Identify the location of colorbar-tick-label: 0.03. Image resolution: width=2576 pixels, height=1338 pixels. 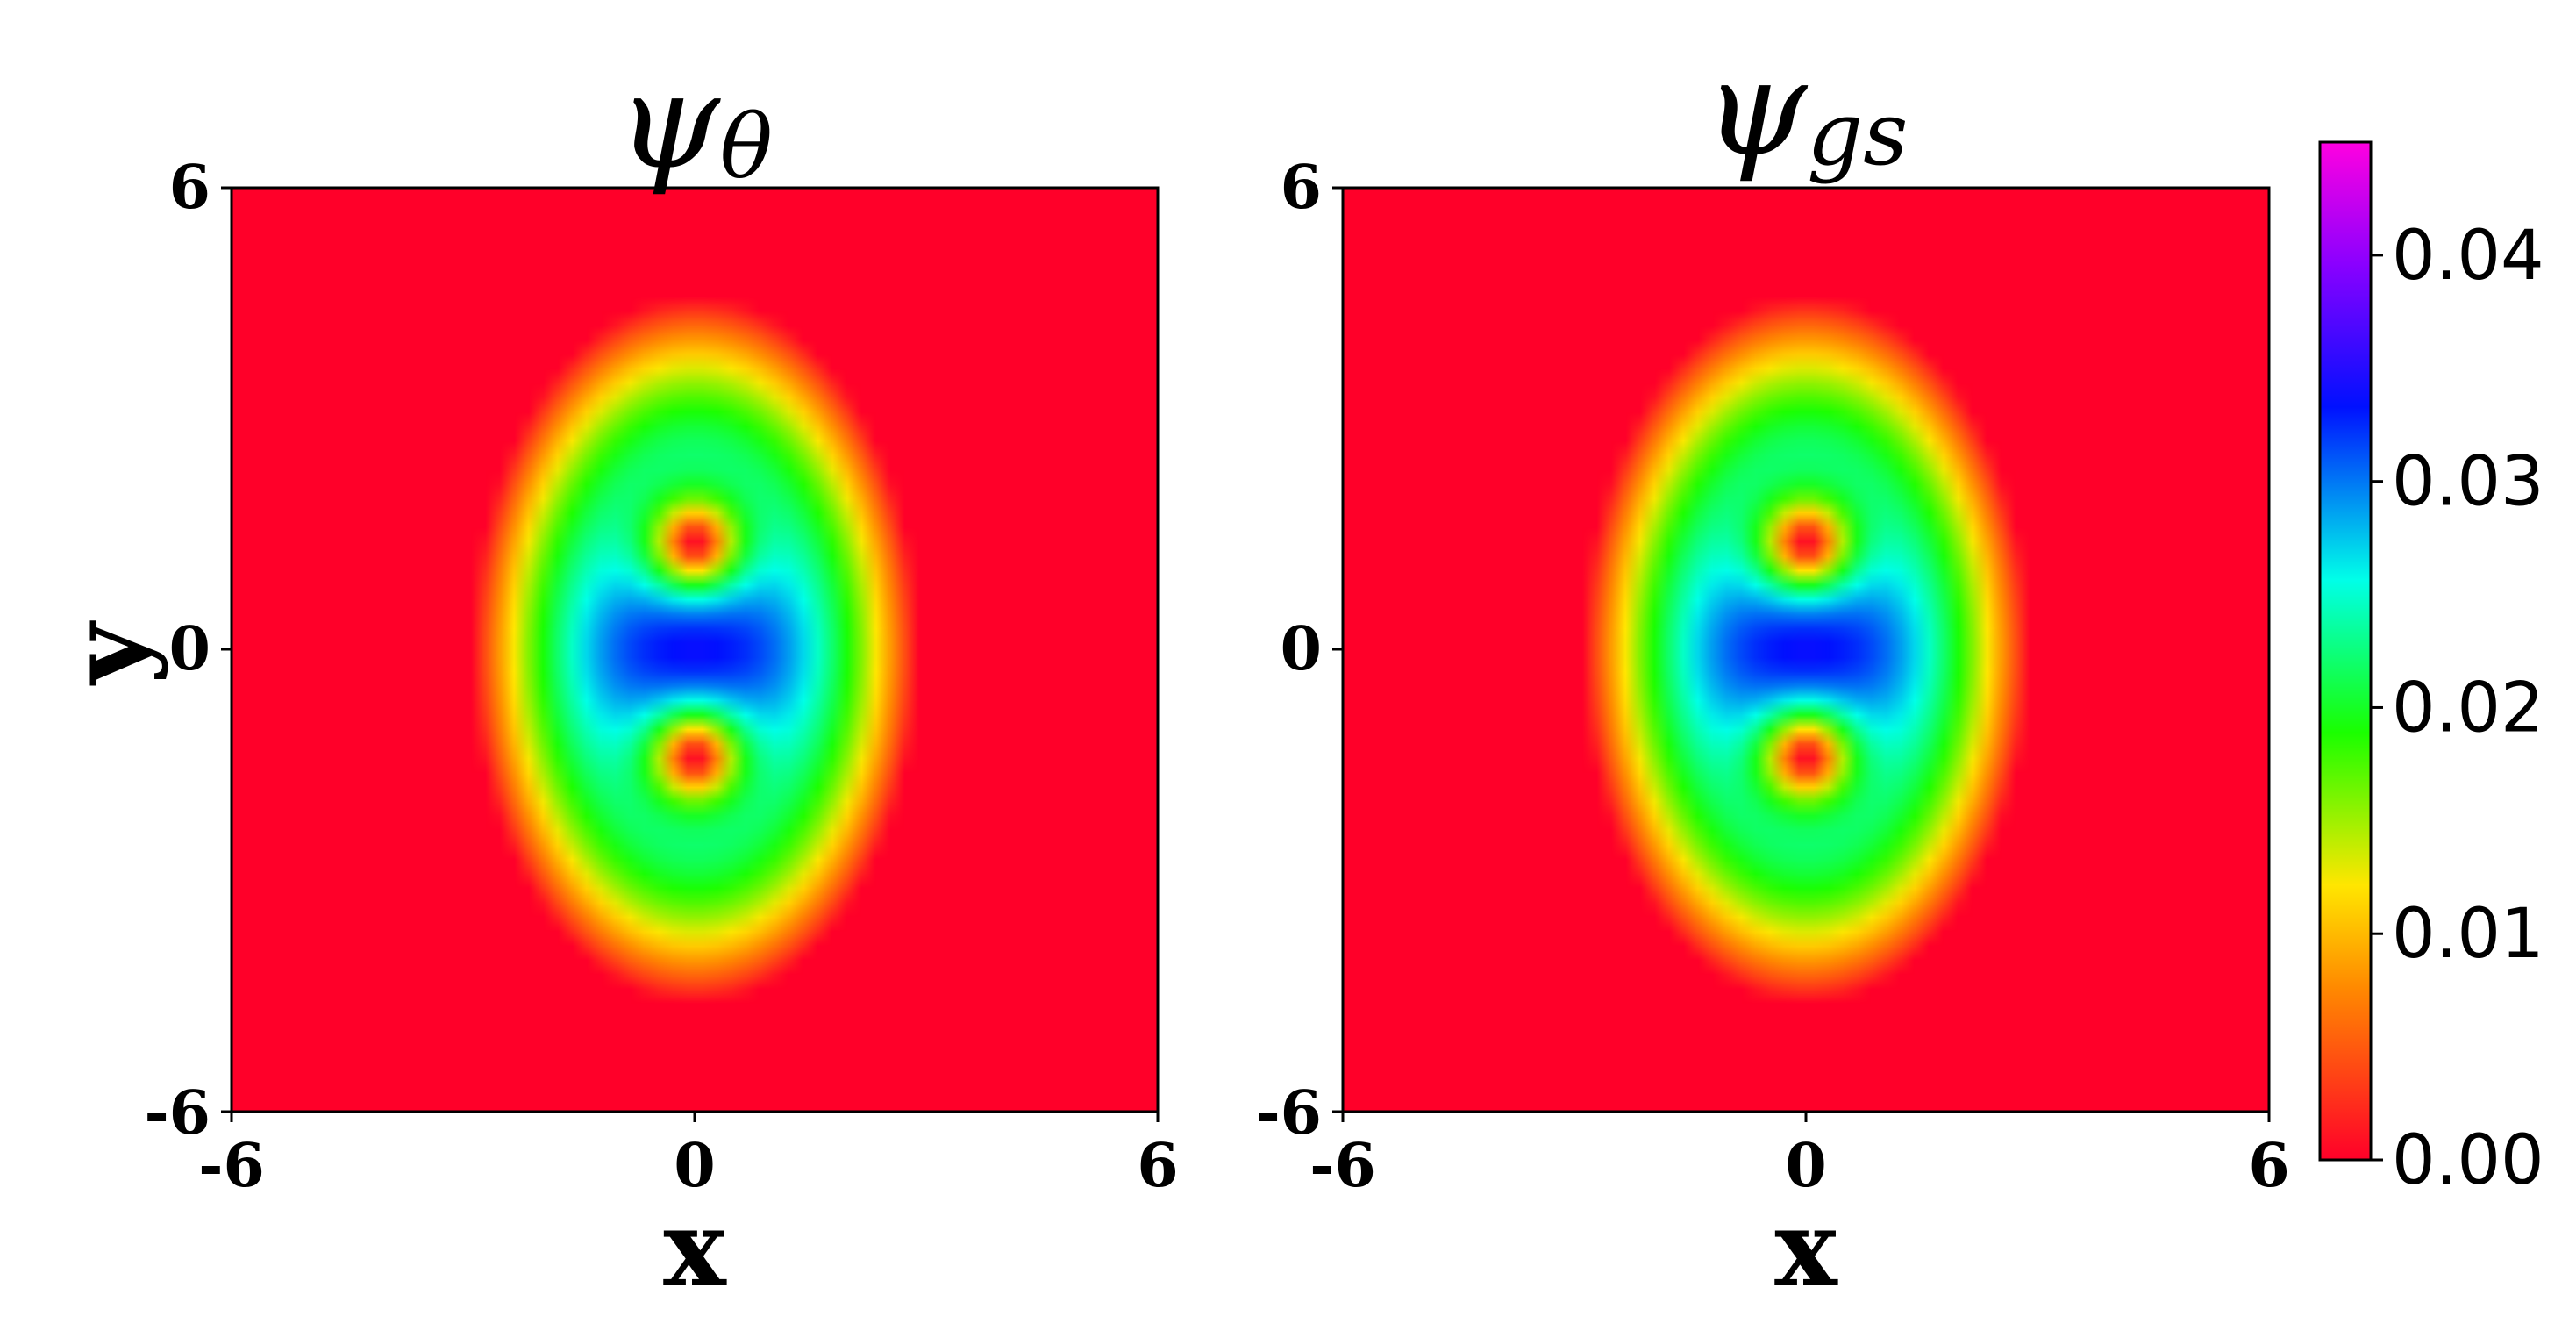
(2468, 482).